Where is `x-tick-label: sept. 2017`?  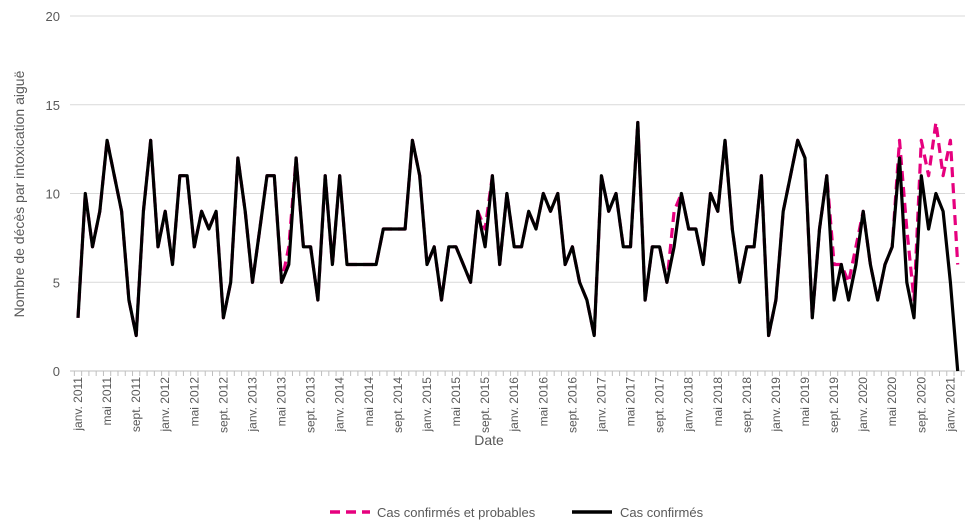
x-tick-label: sept. 2017 is located at coordinates (660, 405).